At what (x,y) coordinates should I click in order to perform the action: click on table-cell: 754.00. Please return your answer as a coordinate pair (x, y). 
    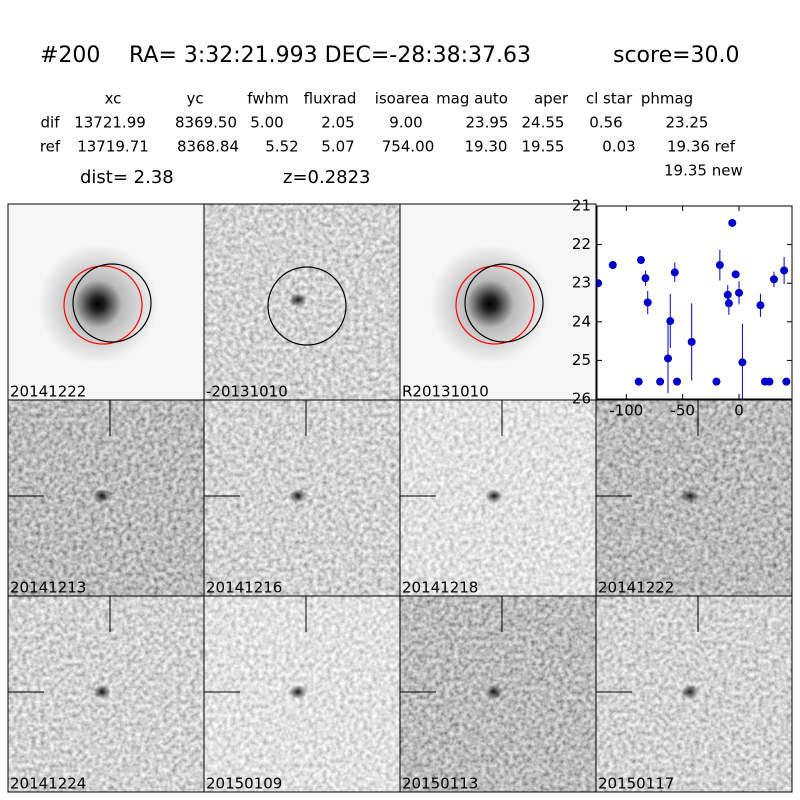
    Looking at the image, I should click on (408, 147).